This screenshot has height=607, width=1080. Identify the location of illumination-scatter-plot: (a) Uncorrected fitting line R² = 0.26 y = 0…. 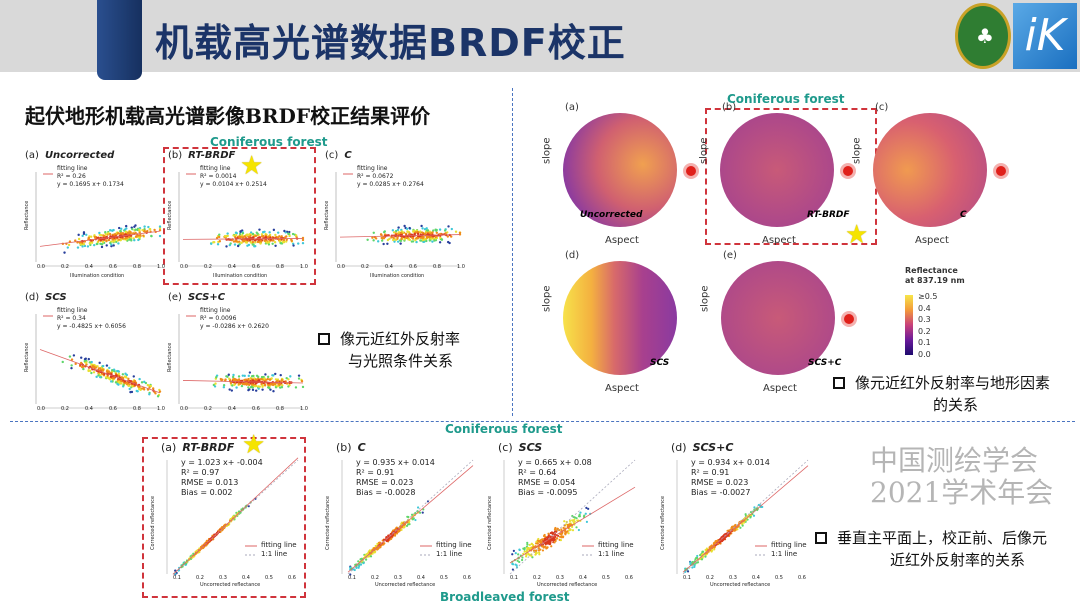
(99, 215).